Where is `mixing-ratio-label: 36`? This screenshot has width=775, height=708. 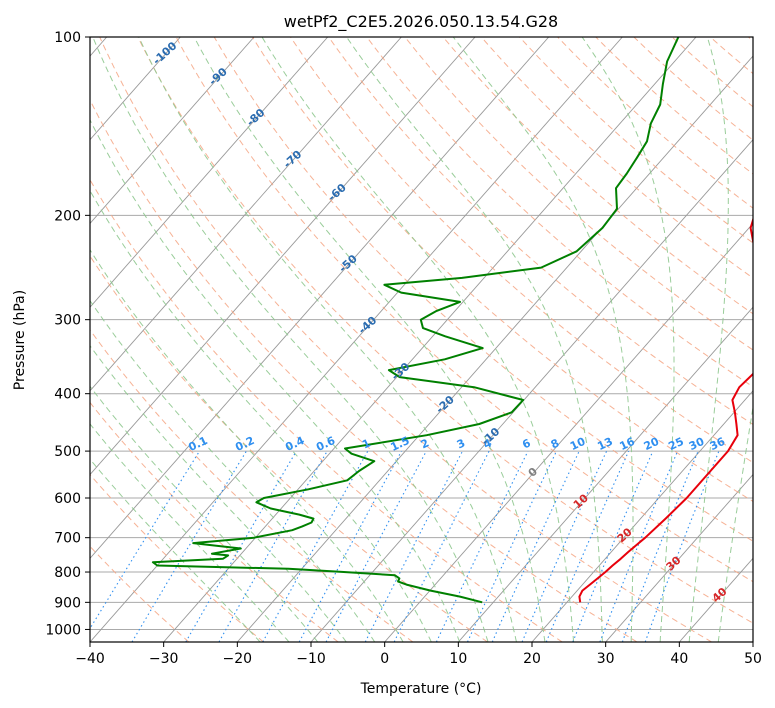 mixing-ratio-label: 36 is located at coordinates (718, 444).